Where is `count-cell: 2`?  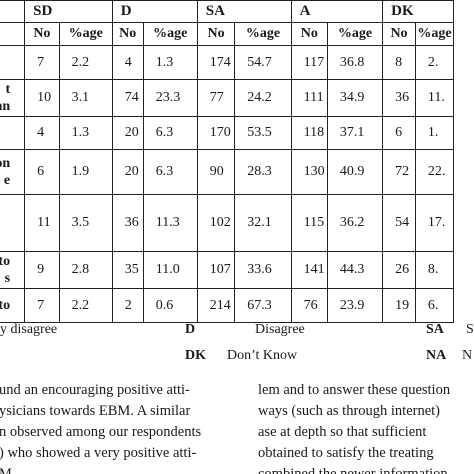
count-cell: 2 is located at coordinates (127, 305).